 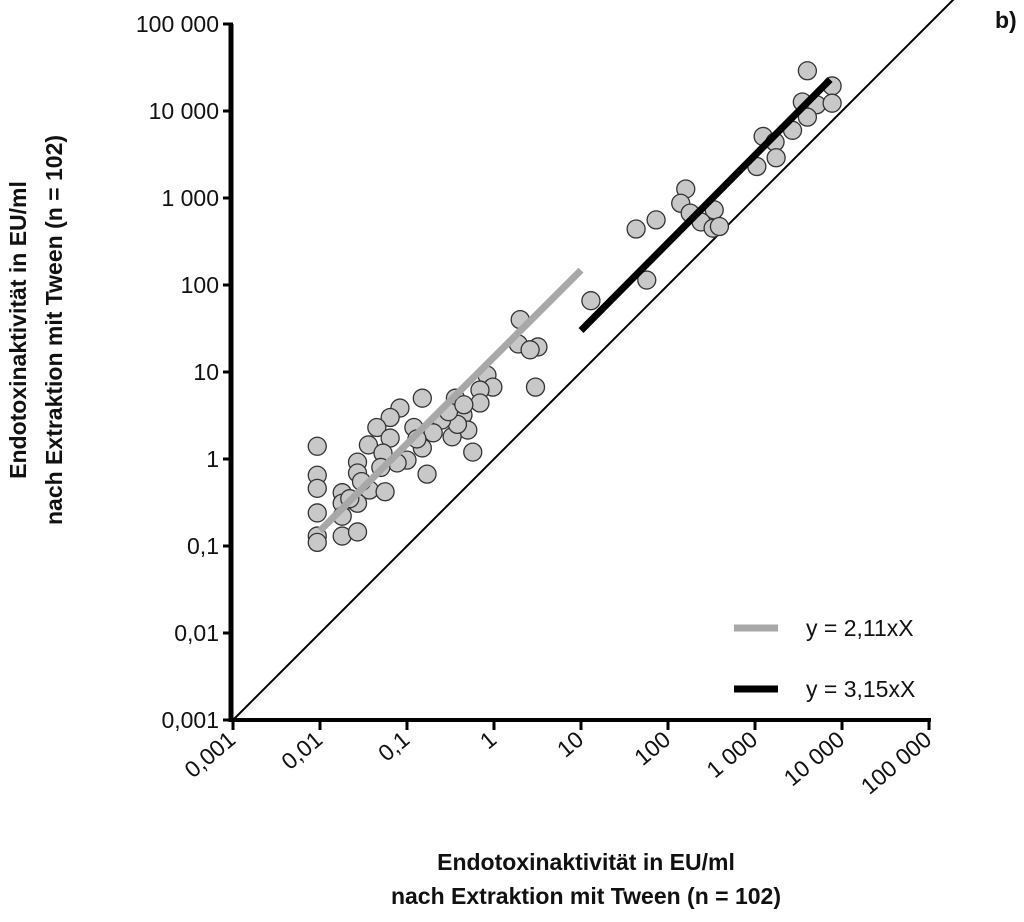 What do you see at coordinates (814, 758) in the screenshot?
I see `x-tick-label: 10 000` at bounding box center [814, 758].